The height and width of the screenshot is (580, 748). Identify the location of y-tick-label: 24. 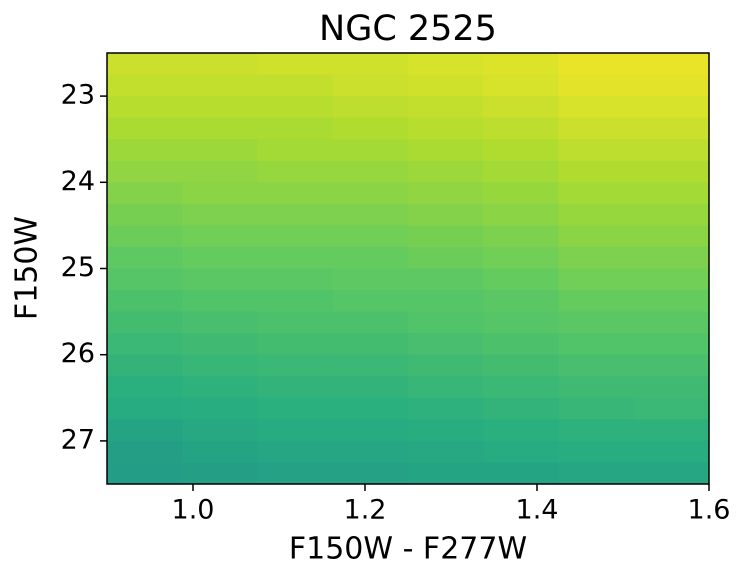
(78, 181).